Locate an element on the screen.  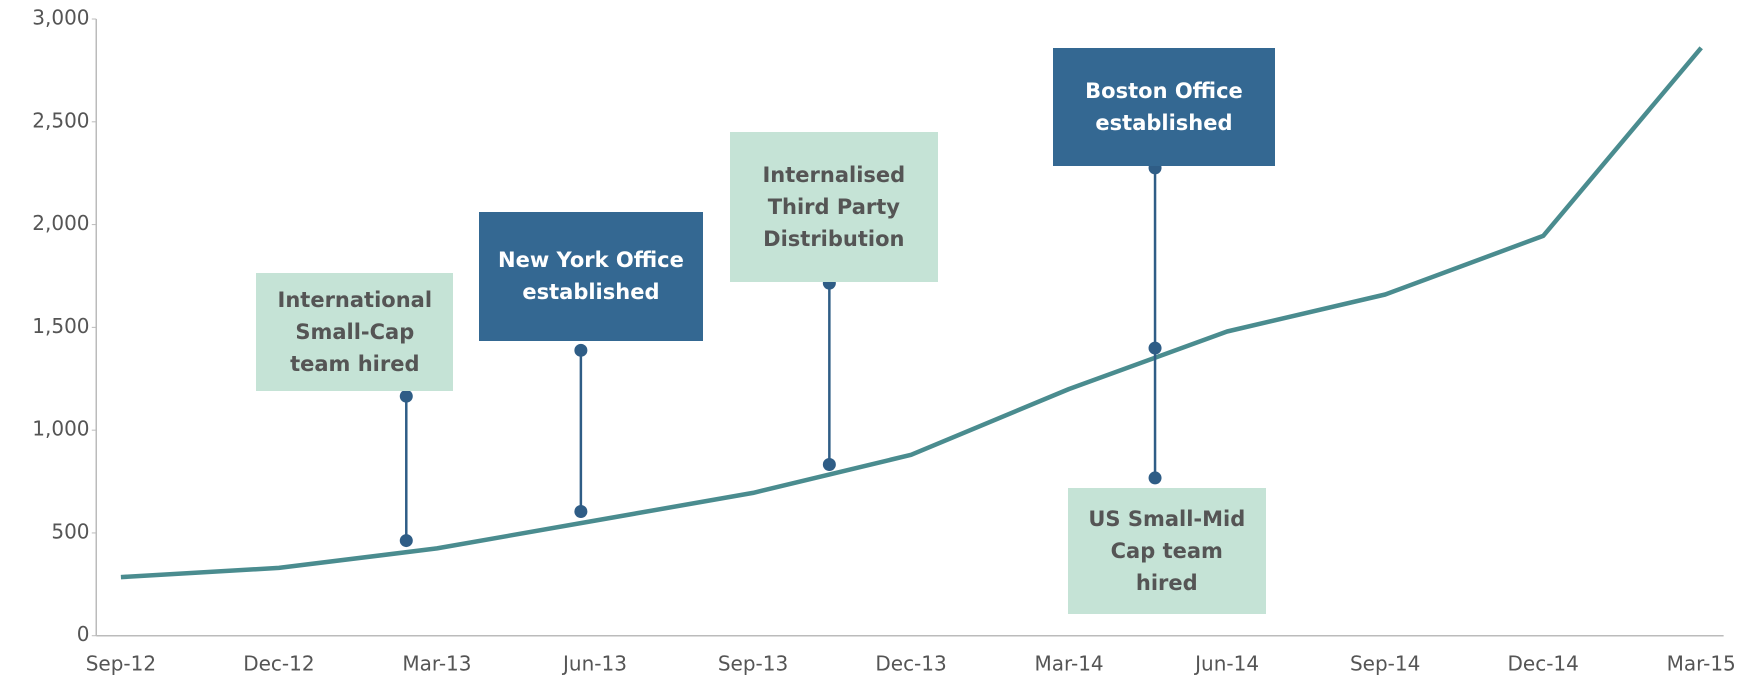
x-tick-label: Sep-13 is located at coordinates (753, 663).